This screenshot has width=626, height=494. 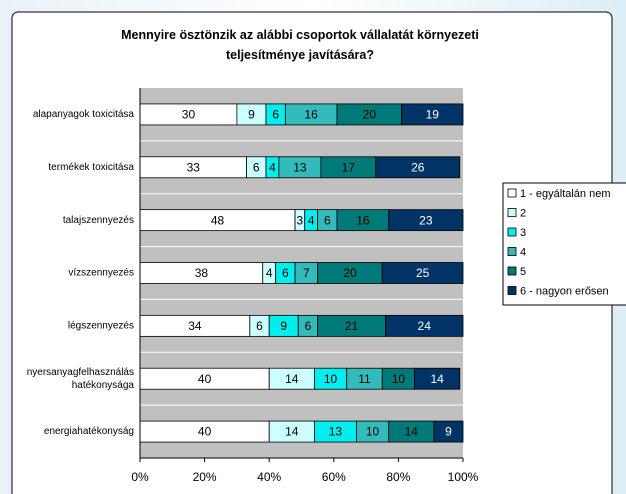 What do you see at coordinates (352, 326) in the screenshot?
I see `data-label: 21` at bounding box center [352, 326].